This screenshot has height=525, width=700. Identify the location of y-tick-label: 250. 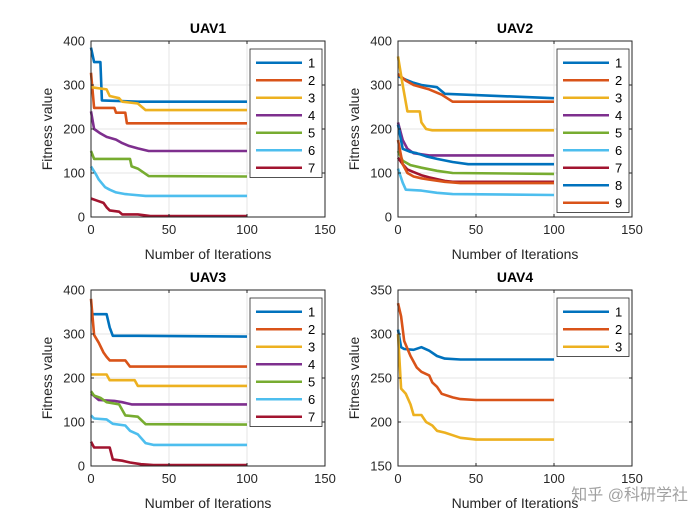
(381, 378).